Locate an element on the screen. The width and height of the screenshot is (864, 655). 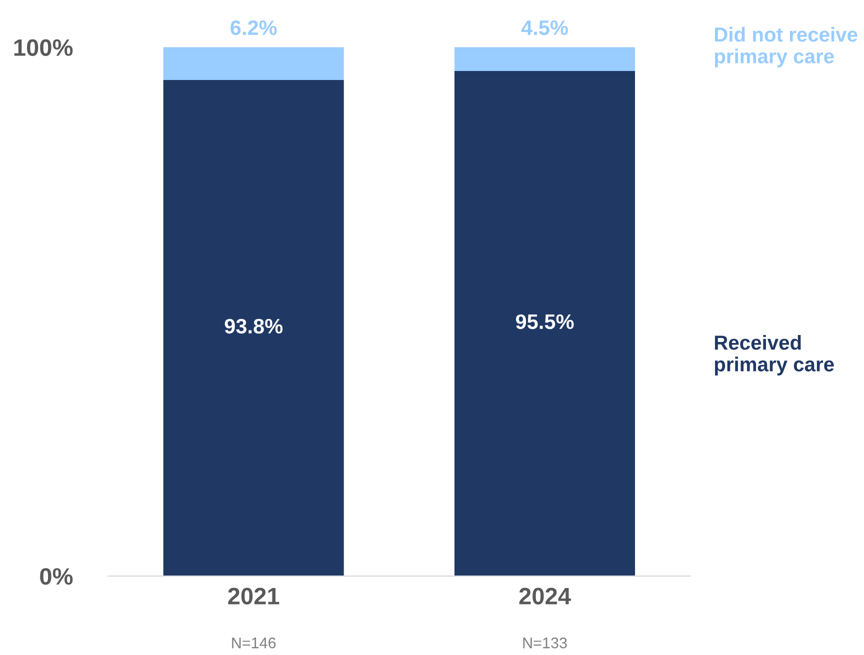
text: N=133 is located at coordinates (545, 643).